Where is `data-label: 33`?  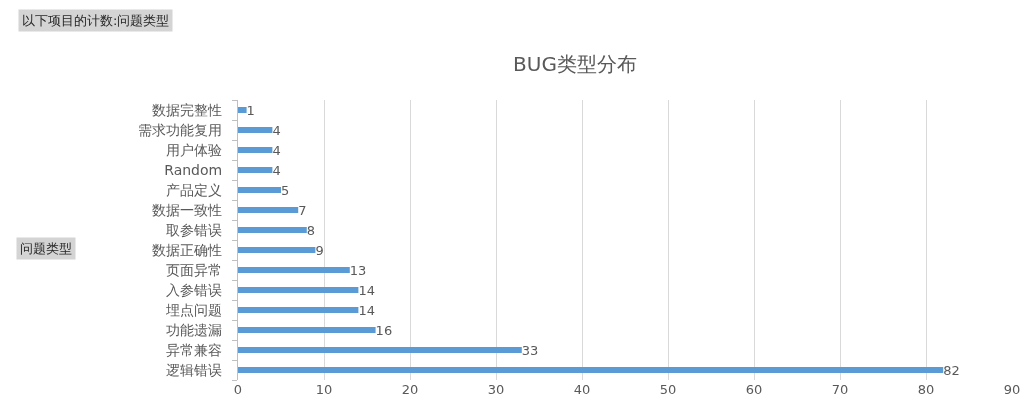
data-label: 33 is located at coordinates (530, 350).